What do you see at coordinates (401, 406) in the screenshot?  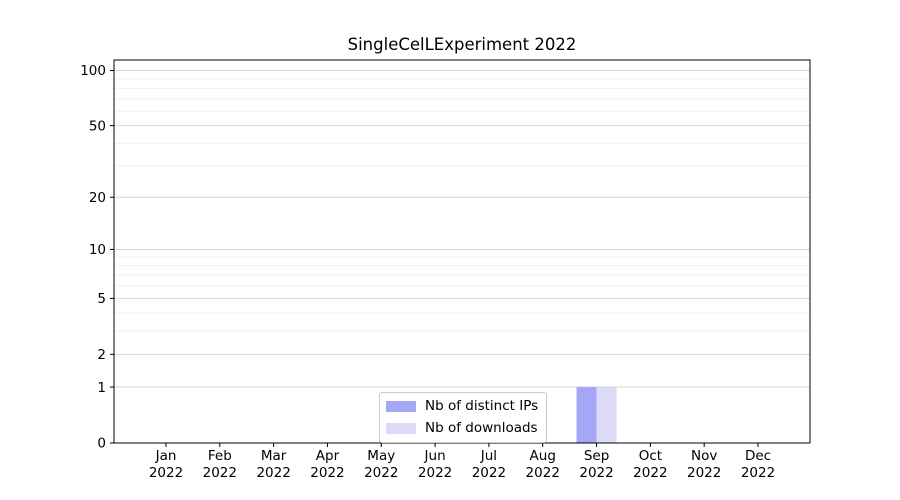 I see `legend-swatch-distinct-ips` at bounding box center [401, 406].